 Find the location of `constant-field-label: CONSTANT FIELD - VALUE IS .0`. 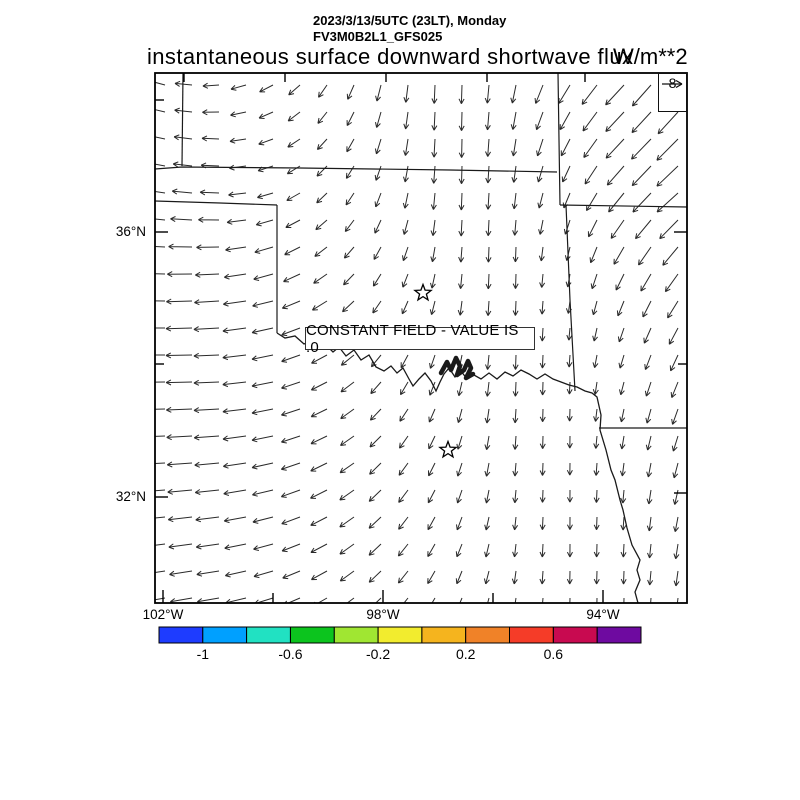

constant-field-label: CONSTANT FIELD - VALUE IS .0 is located at coordinates (412, 338).